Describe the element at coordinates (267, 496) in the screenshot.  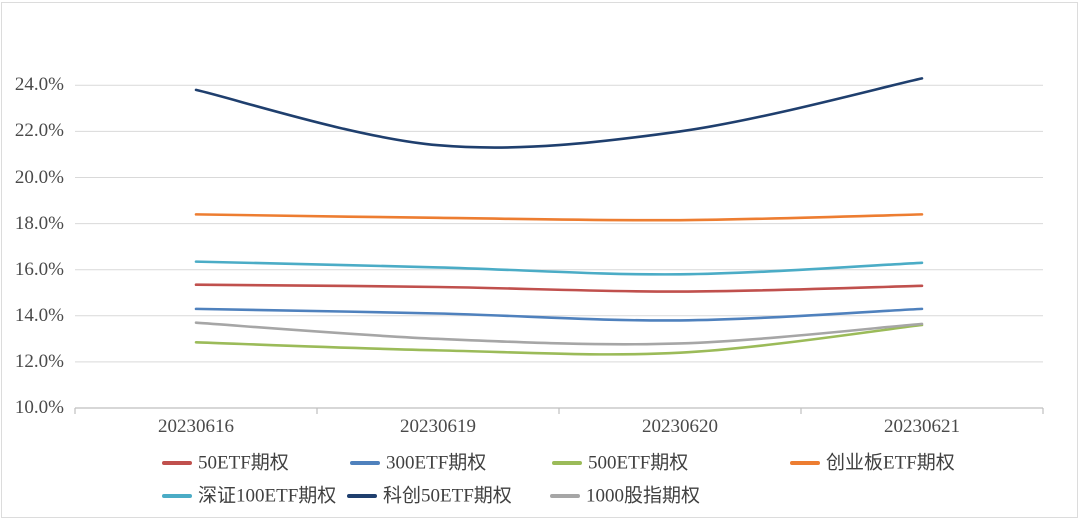
I see `legend-label: 深证100ETF期权` at that location.